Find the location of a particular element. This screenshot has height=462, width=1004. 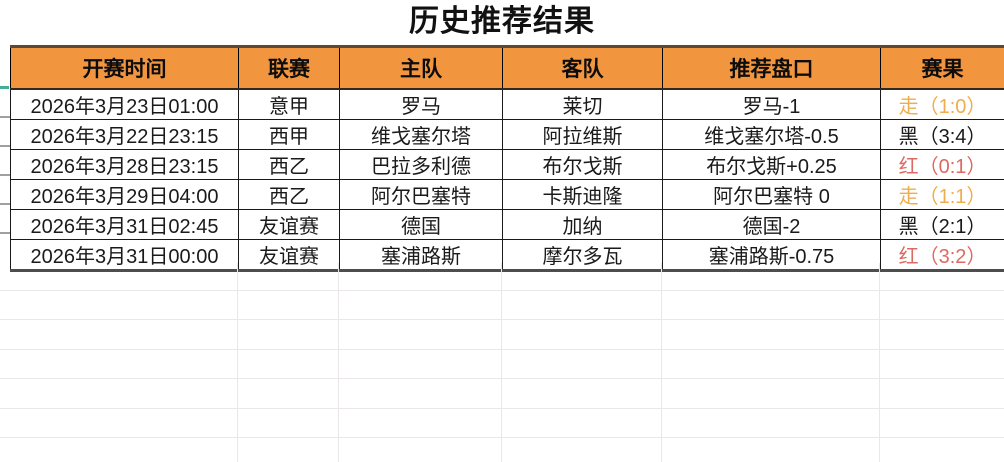

table-row: 2026年3月31日02:45 友谊赛 德国 加纳 德国-2 黑（2:1） is located at coordinates (507, 224).